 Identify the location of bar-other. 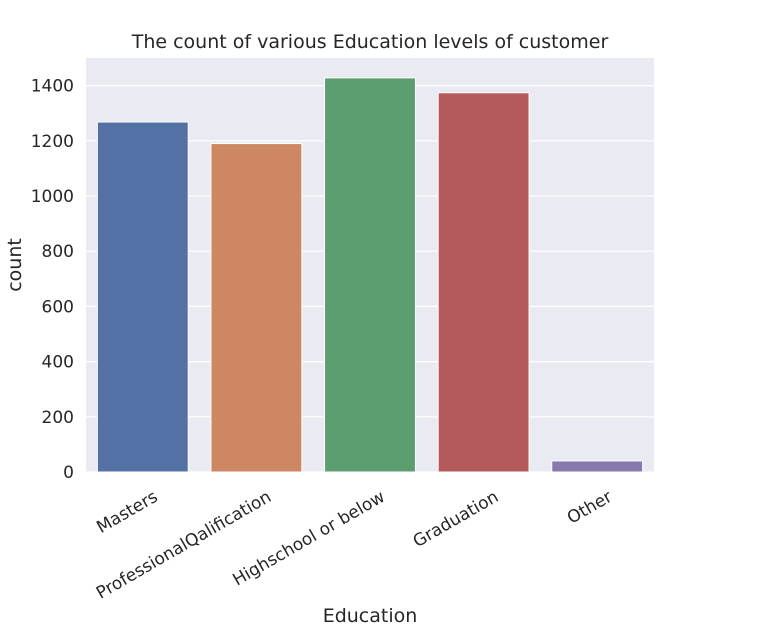
(597, 466).